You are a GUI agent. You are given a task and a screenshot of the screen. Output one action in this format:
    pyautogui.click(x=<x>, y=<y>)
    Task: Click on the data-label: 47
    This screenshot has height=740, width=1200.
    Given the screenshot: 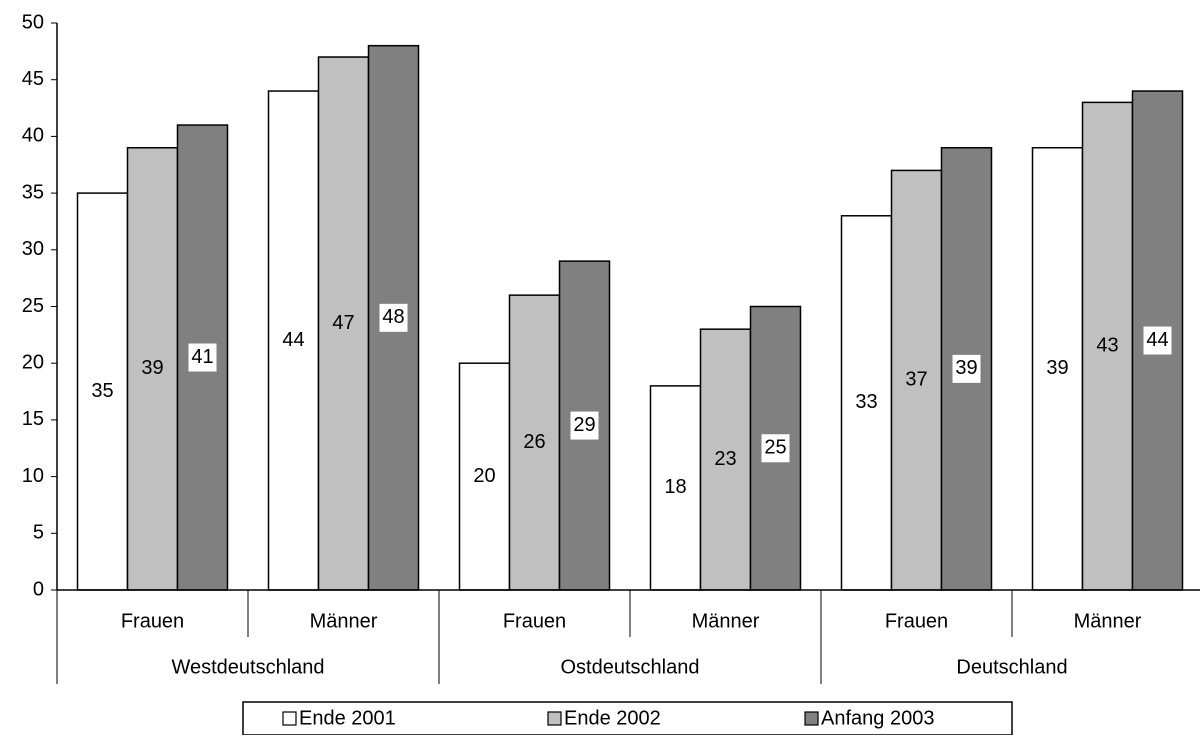 What is the action you would take?
    pyautogui.click(x=343, y=323)
    